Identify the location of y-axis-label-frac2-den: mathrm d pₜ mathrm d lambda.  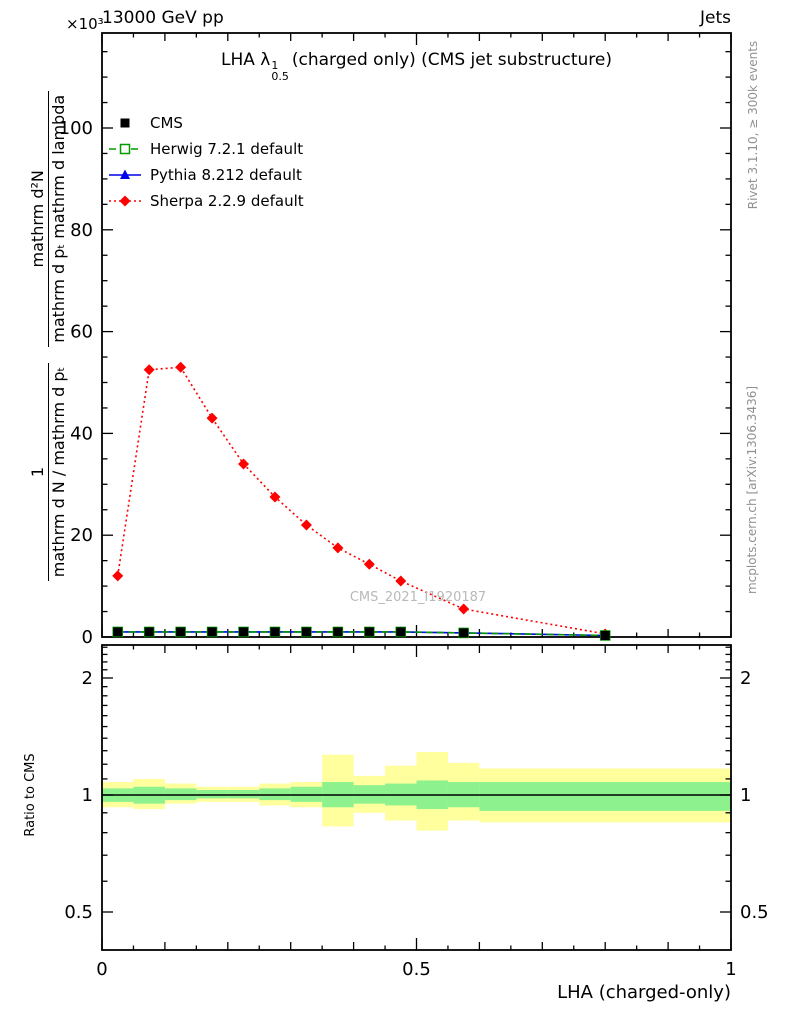
(58, 218).